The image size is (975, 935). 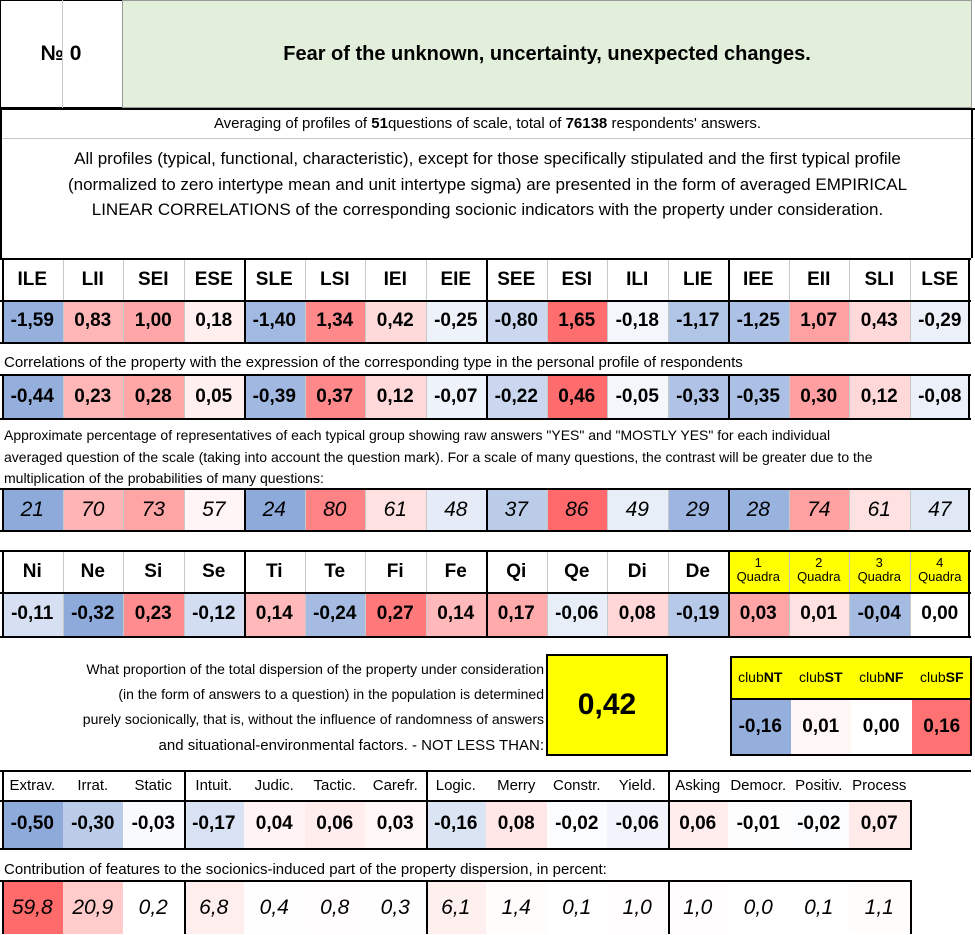 I want to click on trait-header: Irrat., so click(x=93, y=785).